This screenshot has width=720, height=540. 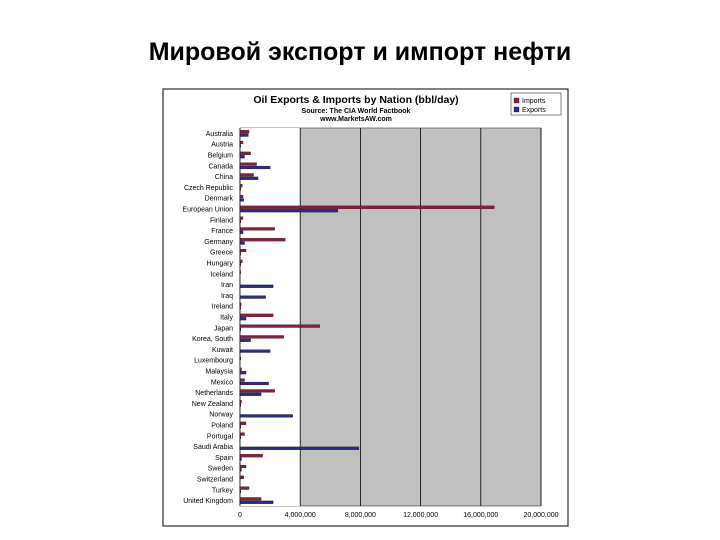 I want to click on chart-subtitle: Source: The CIA World Factbook, so click(x=356, y=111).